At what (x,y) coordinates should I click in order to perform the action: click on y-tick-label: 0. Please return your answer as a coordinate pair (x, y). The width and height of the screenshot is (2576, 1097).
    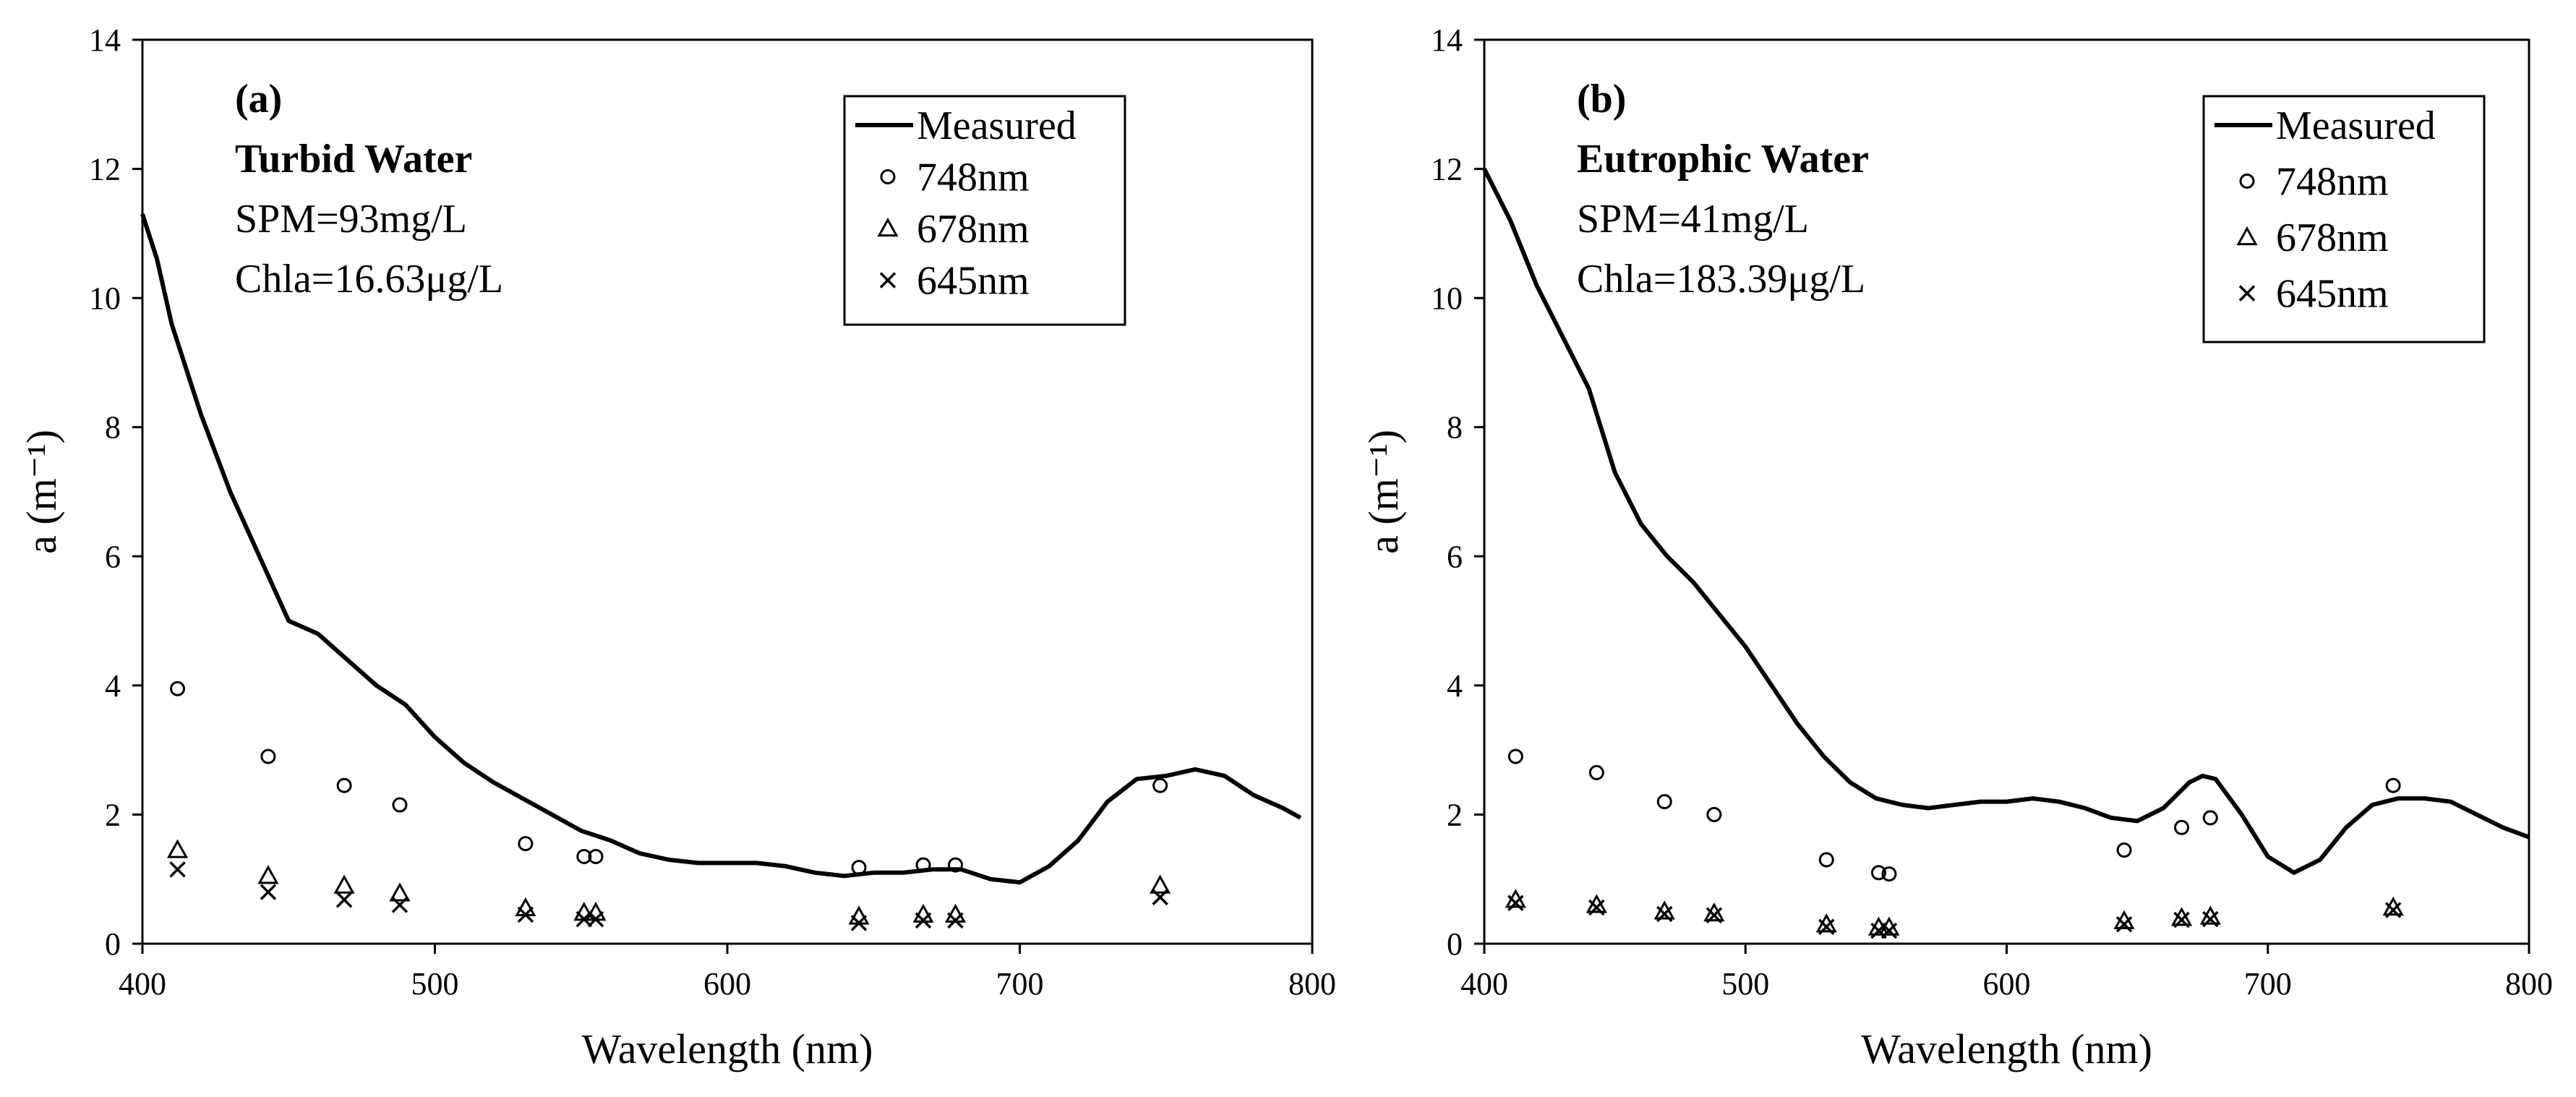
    Looking at the image, I should click on (1455, 944).